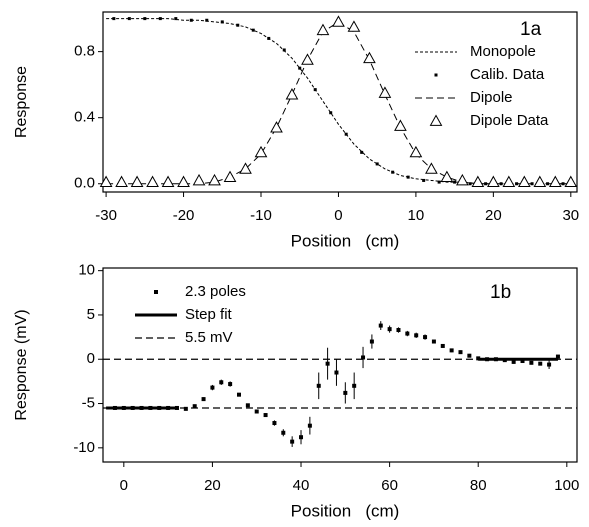  I want to click on y-axis-label: Response, so click(21, 102).